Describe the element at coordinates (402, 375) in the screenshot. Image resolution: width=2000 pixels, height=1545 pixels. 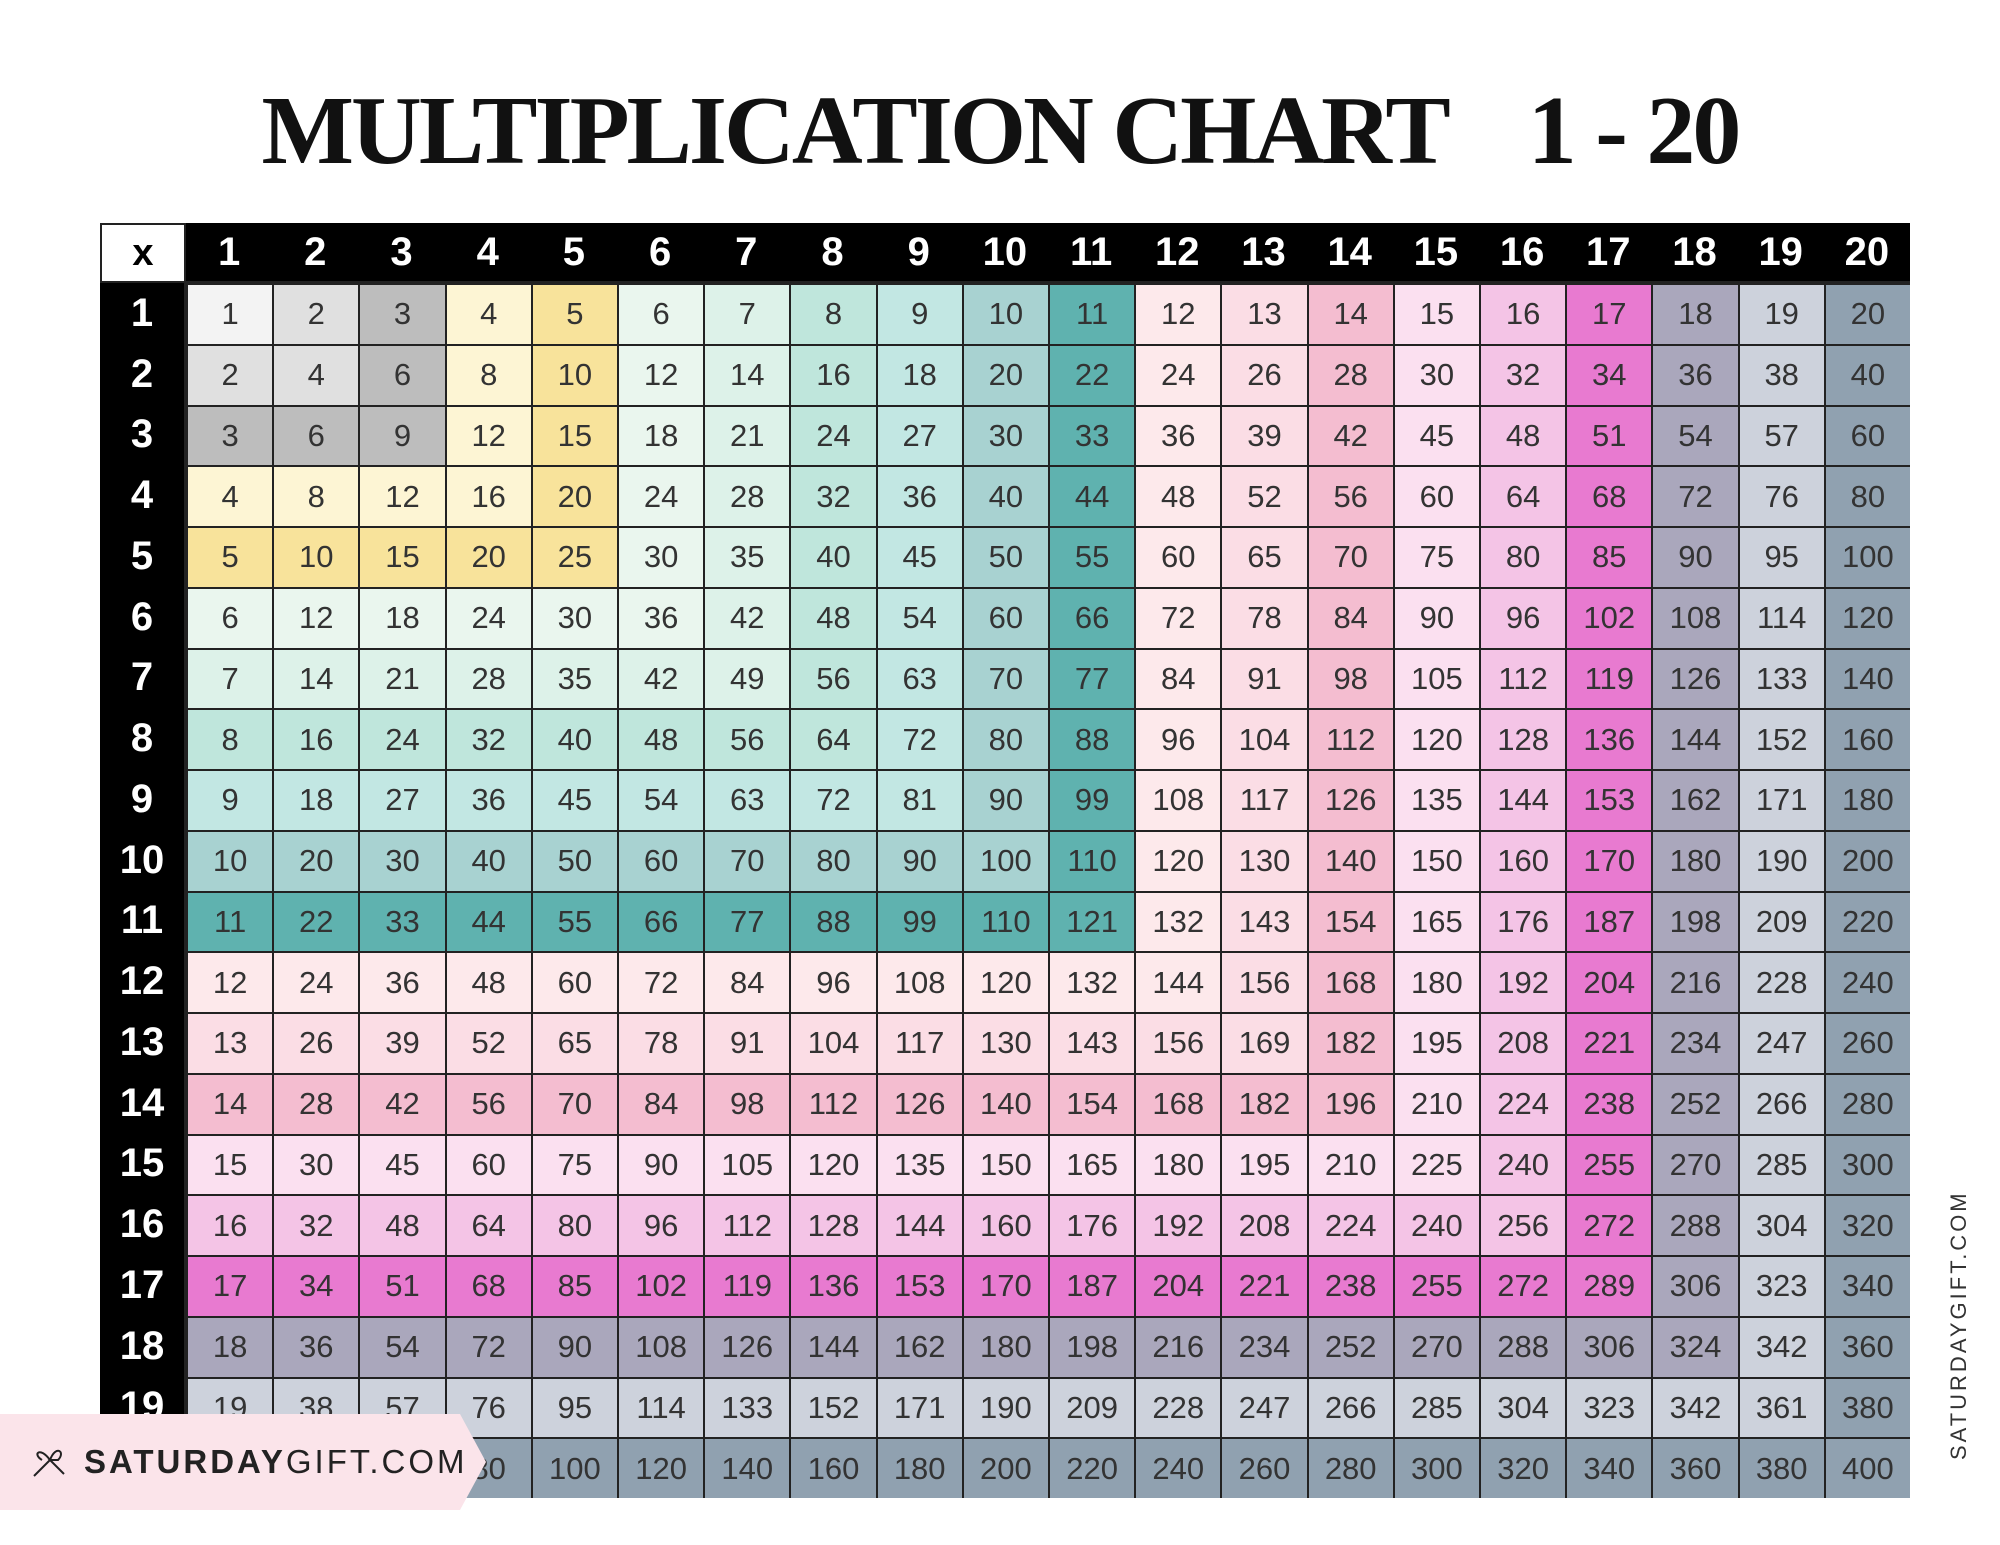
I see `product-cell: 6` at that location.